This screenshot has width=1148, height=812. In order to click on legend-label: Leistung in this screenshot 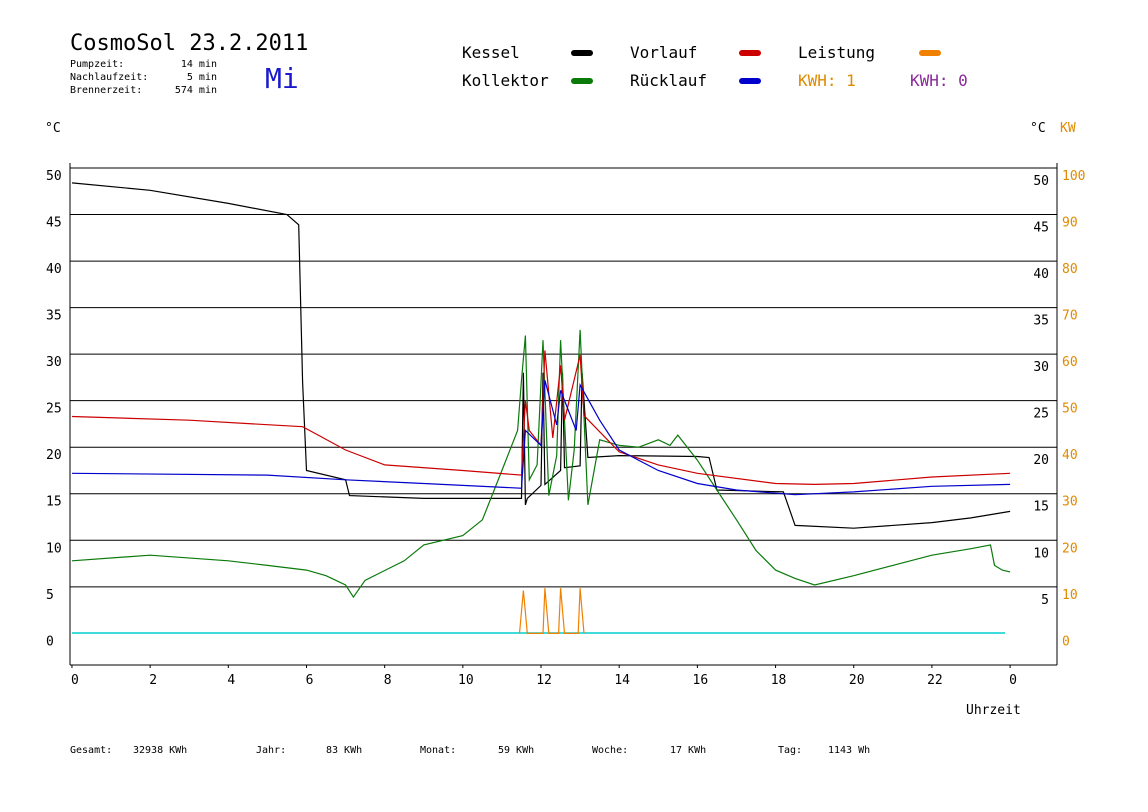, I will do `click(836, 52)`.